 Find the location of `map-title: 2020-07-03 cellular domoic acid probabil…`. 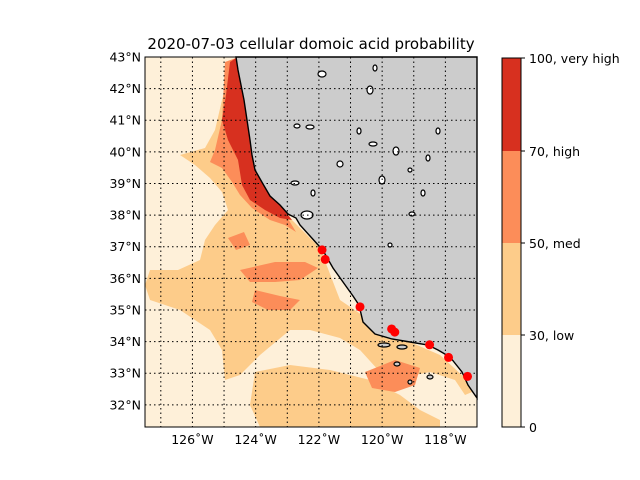

map-title: 2020-07-03 cellular domoic acid probabil… is located at coordinates (310, 44).